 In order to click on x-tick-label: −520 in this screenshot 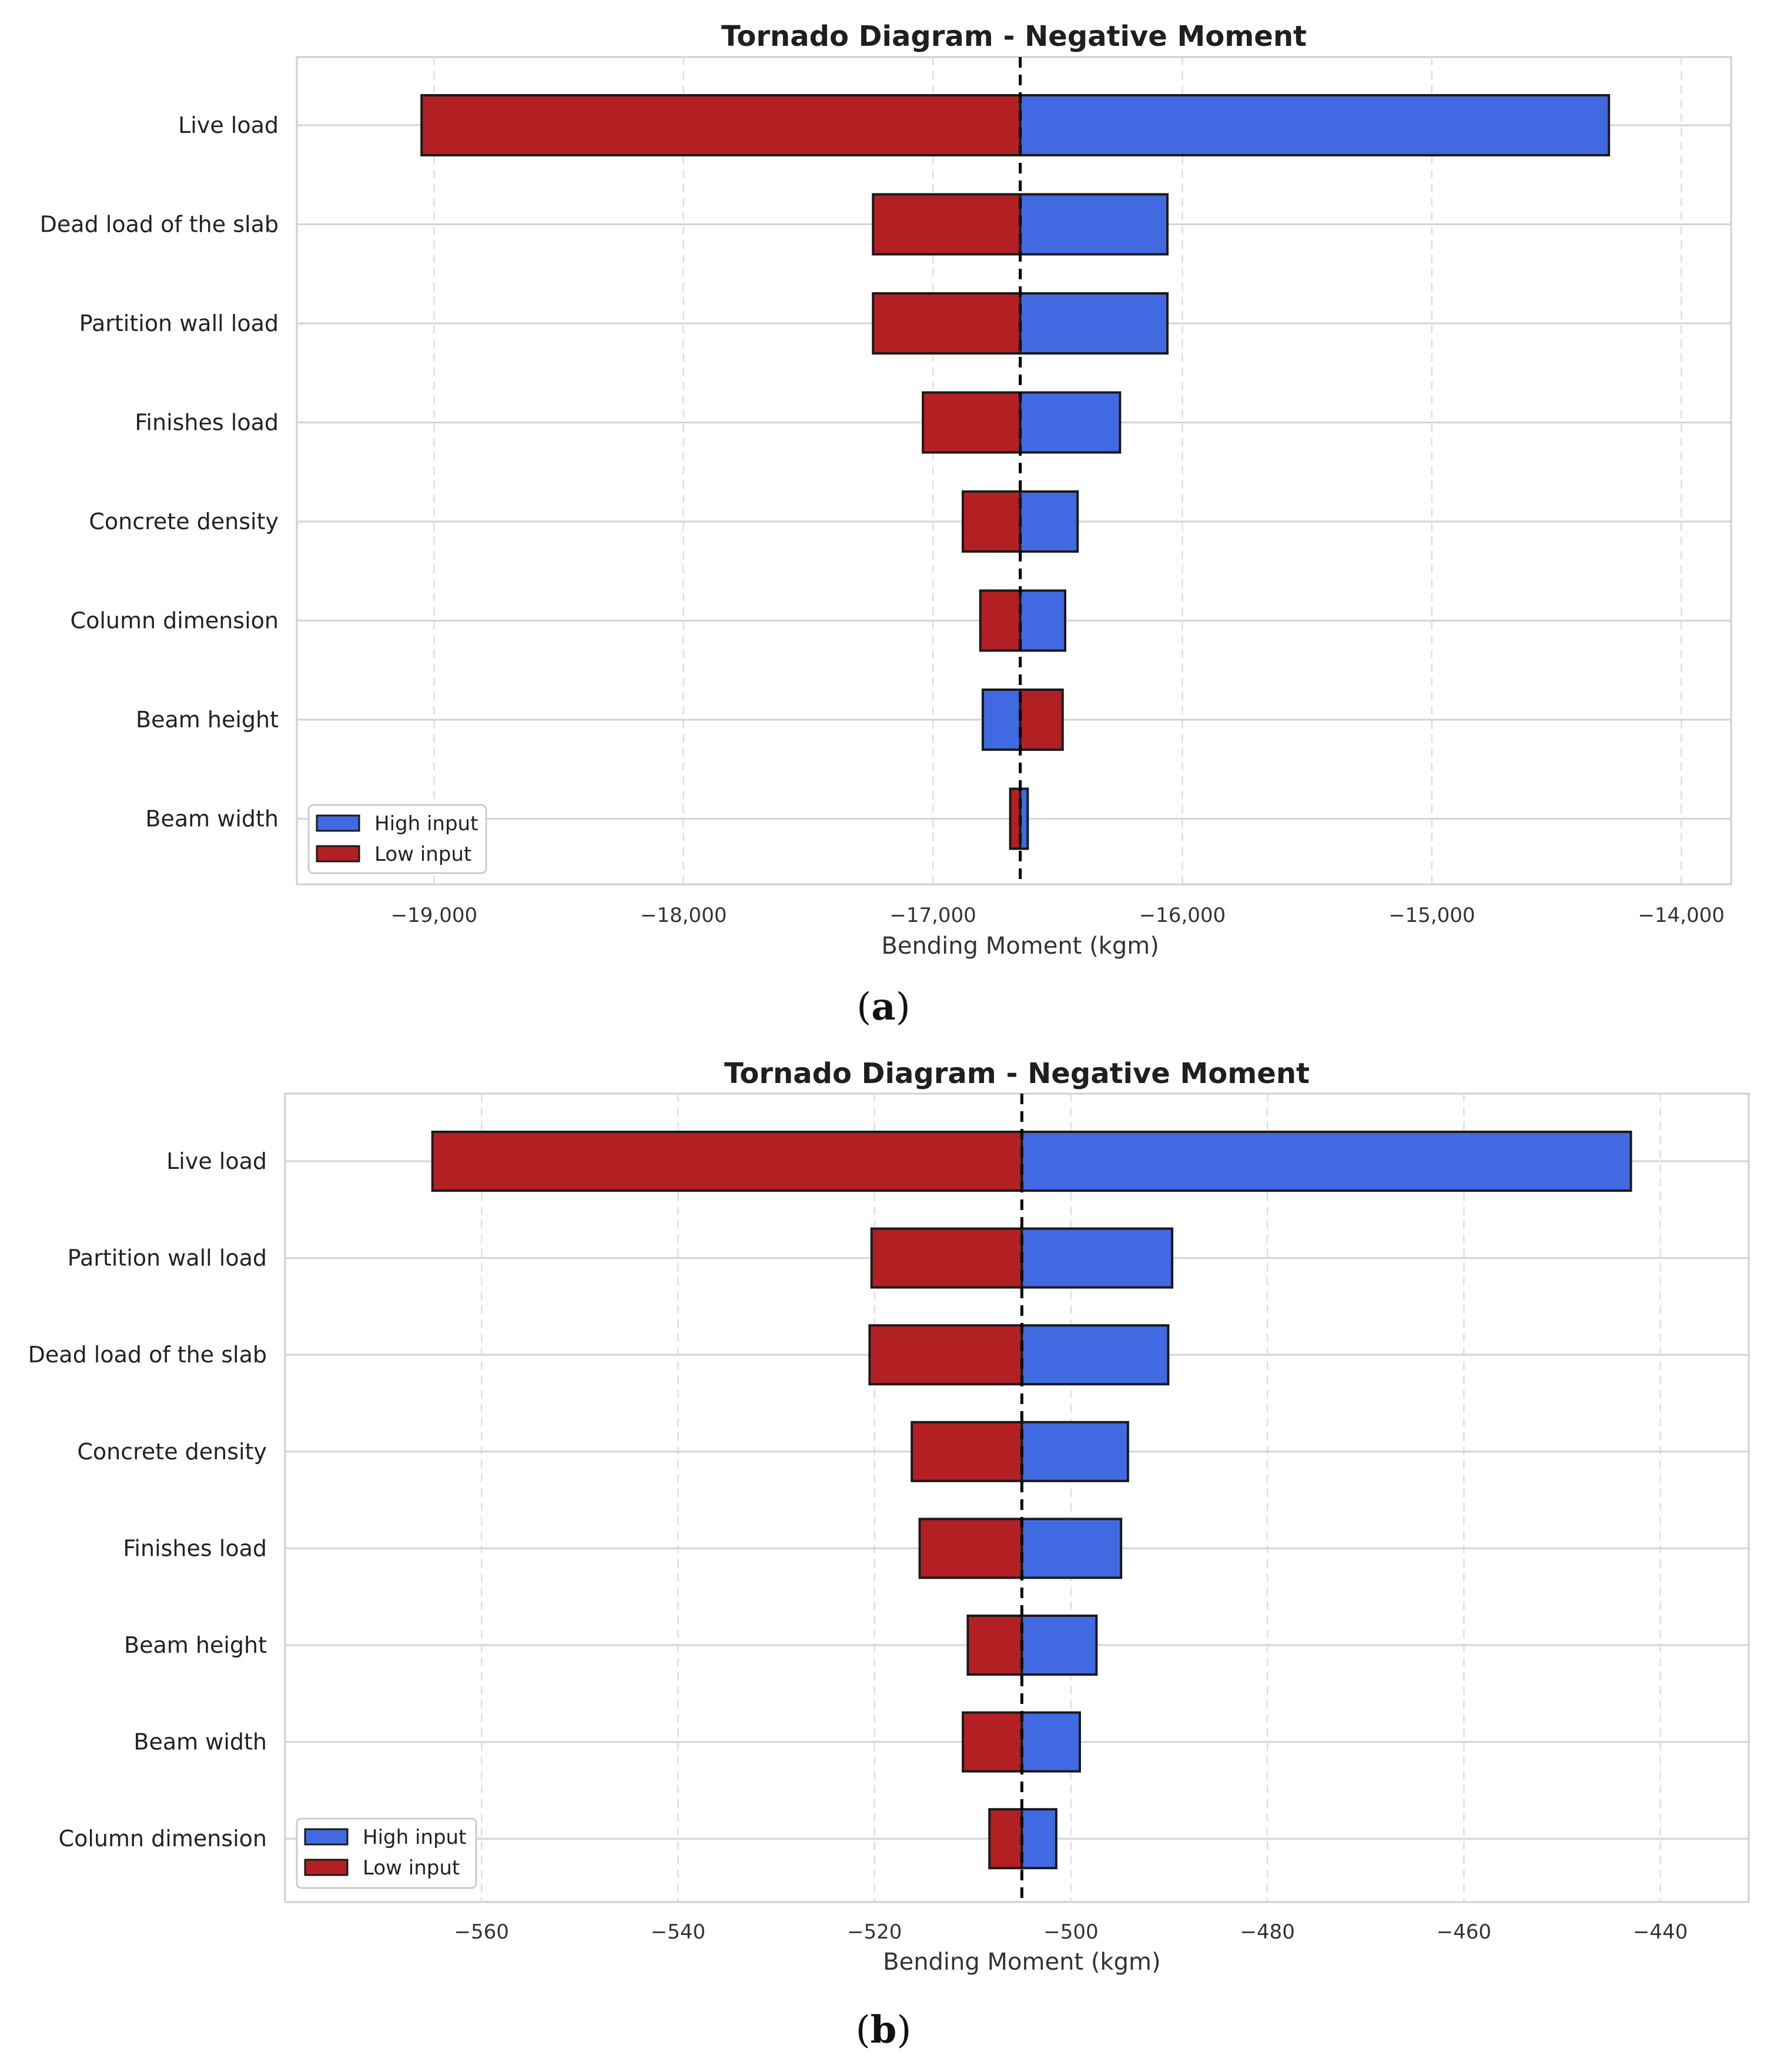, I will do `click(874, 1932)`.